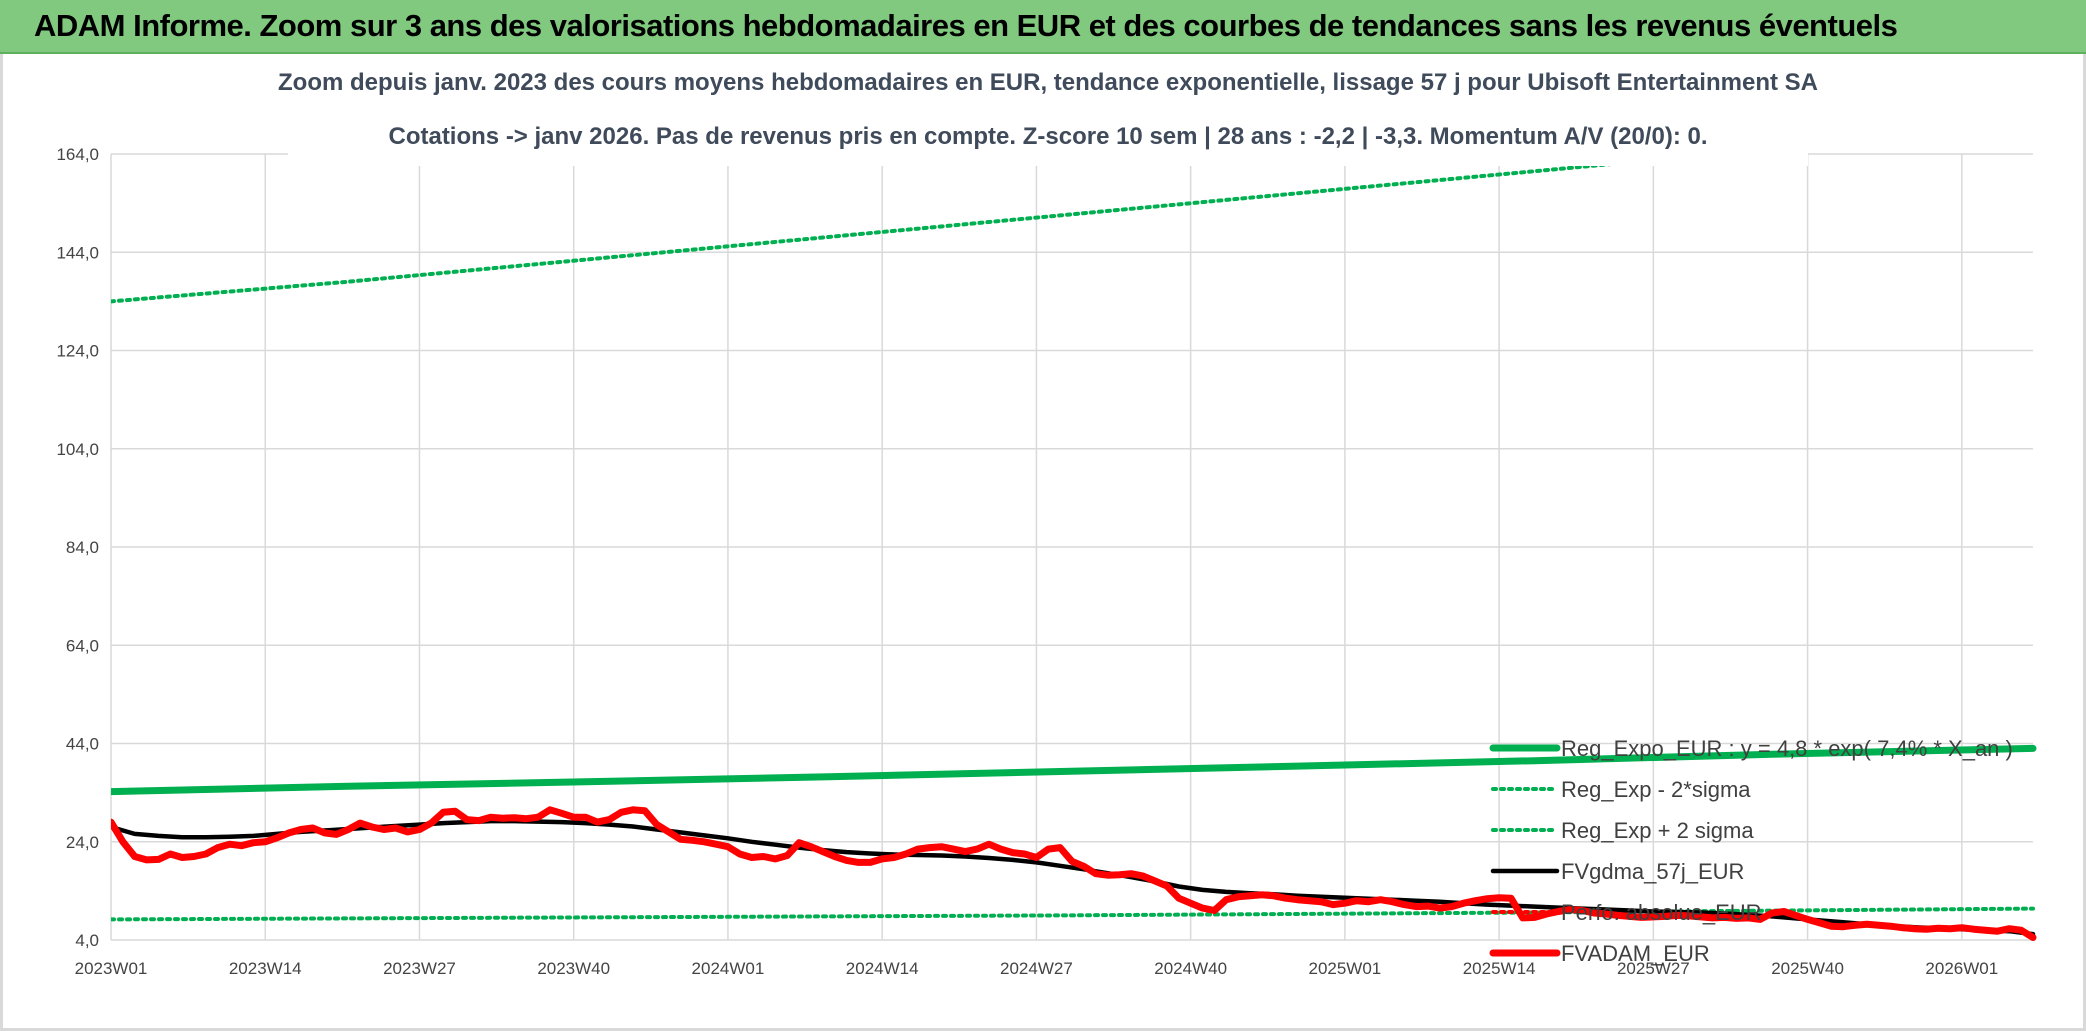  What do you see at coordinates (77, 449) in the screenshot?
I see `y-tick-label: 104,0` at bounding box center [77, 449].